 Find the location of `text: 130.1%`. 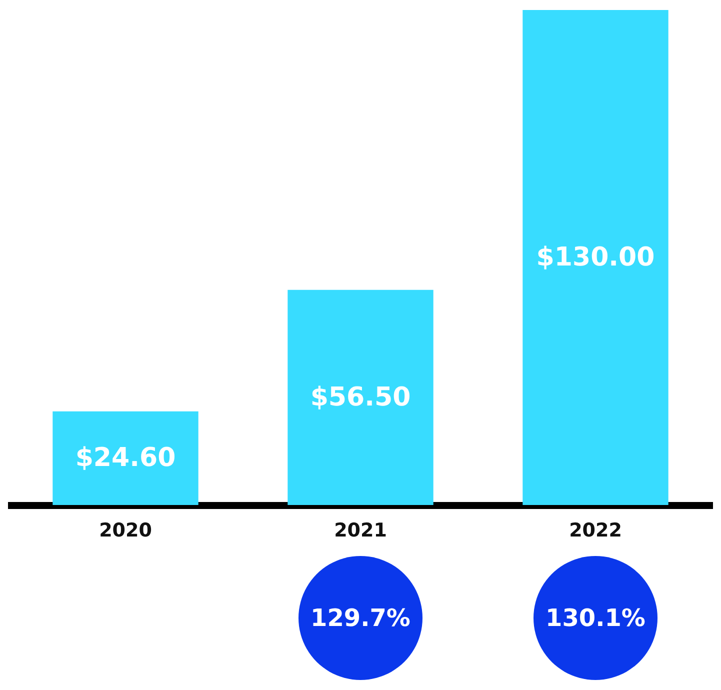

text: 130.1% is located at coordinates (596, 618).